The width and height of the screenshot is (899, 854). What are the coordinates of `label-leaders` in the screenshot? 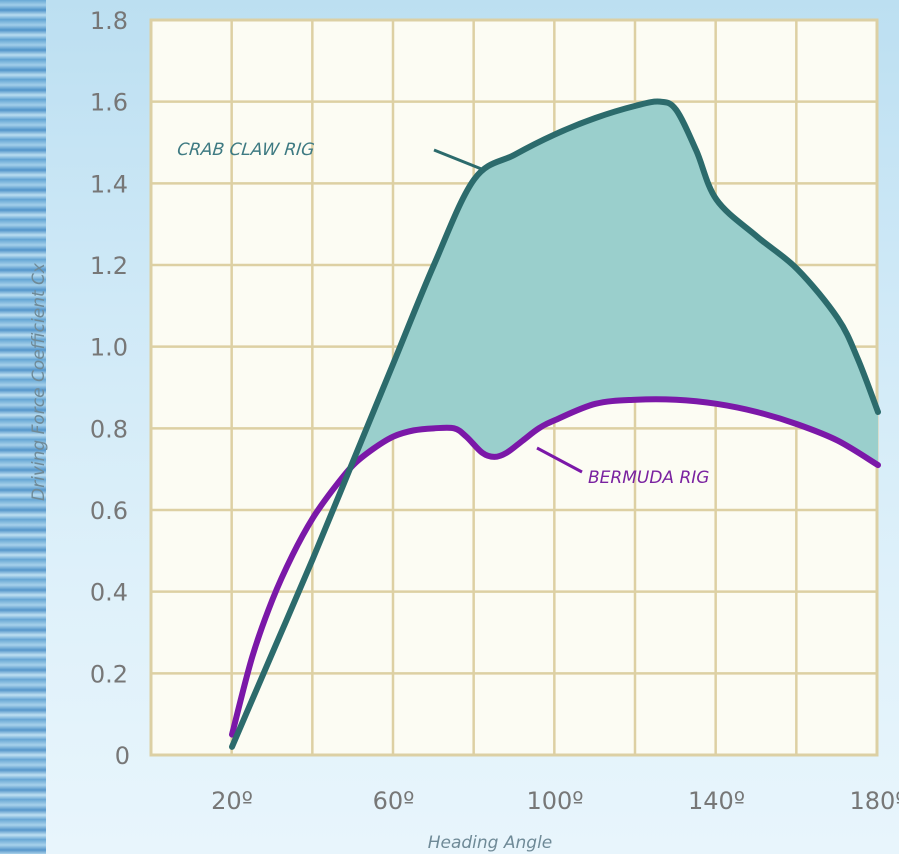 It's located at (508, 311).